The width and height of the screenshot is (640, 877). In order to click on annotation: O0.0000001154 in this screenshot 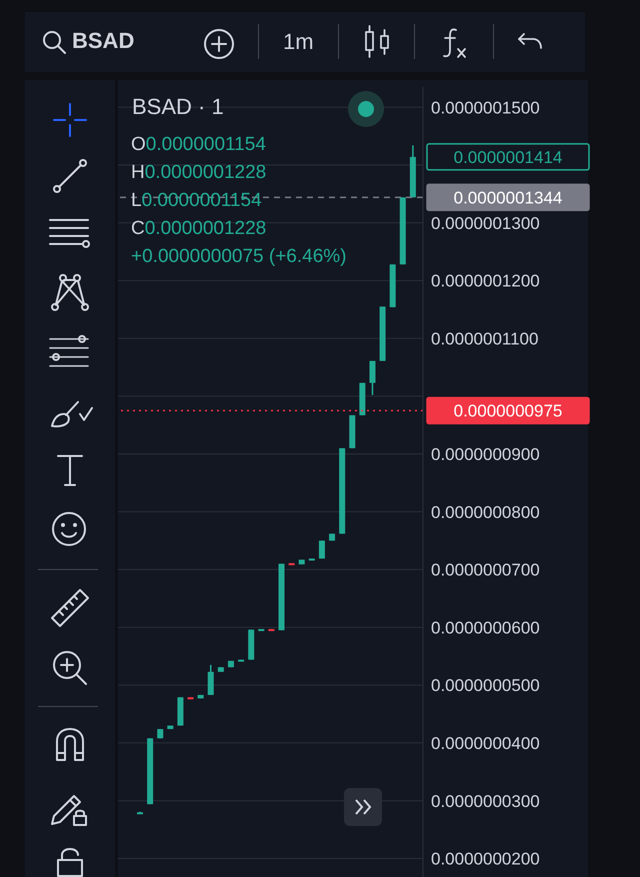, I will do `click(198, 144)`.